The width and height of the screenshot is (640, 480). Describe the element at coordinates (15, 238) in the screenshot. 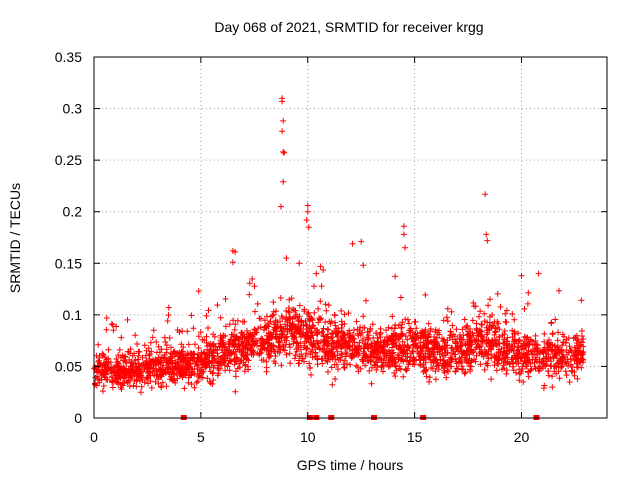

I see `y-axis-label: SRMTID / TECUs` at that location.